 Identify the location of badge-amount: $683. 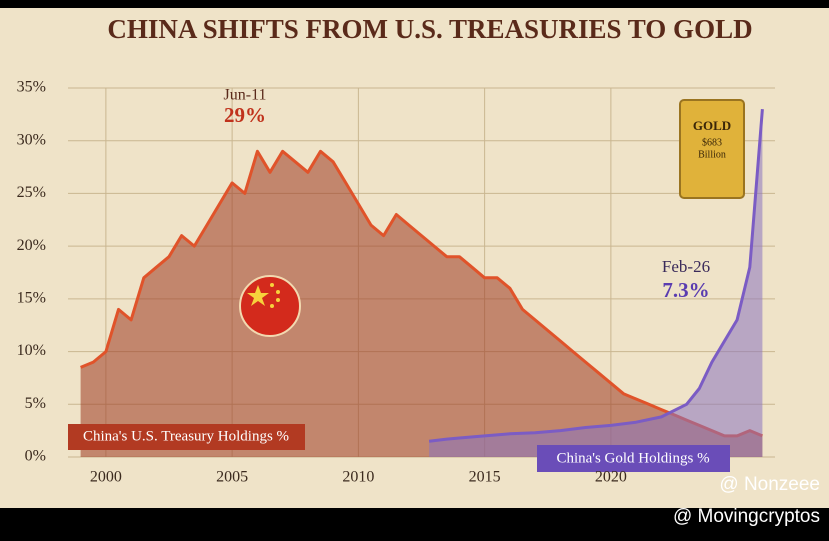
(712, 142).